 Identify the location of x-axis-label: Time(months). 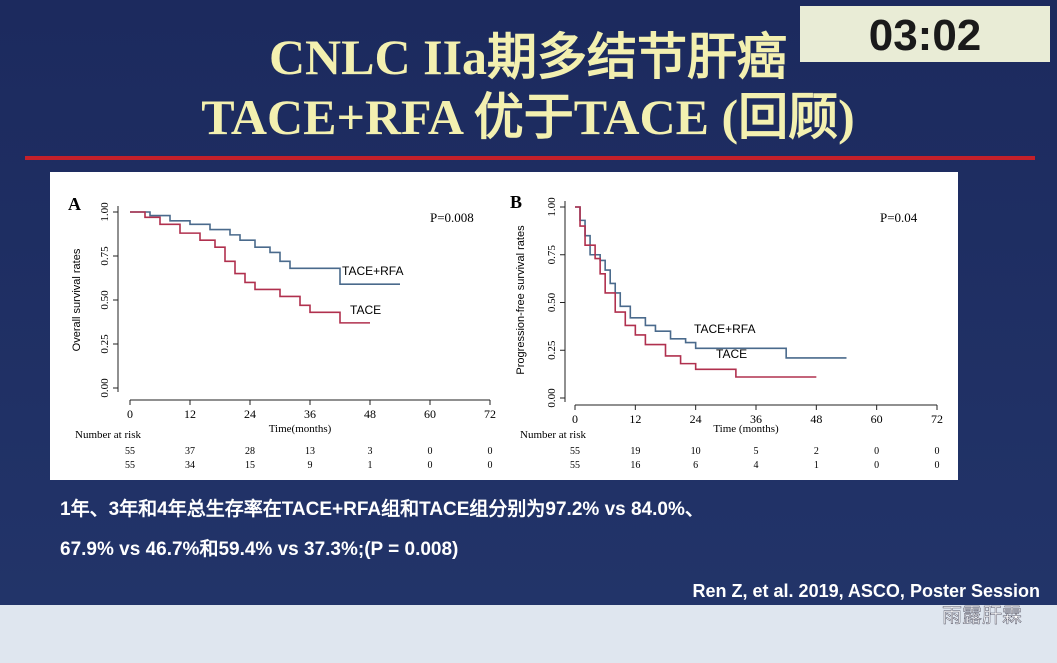
(300, 429).